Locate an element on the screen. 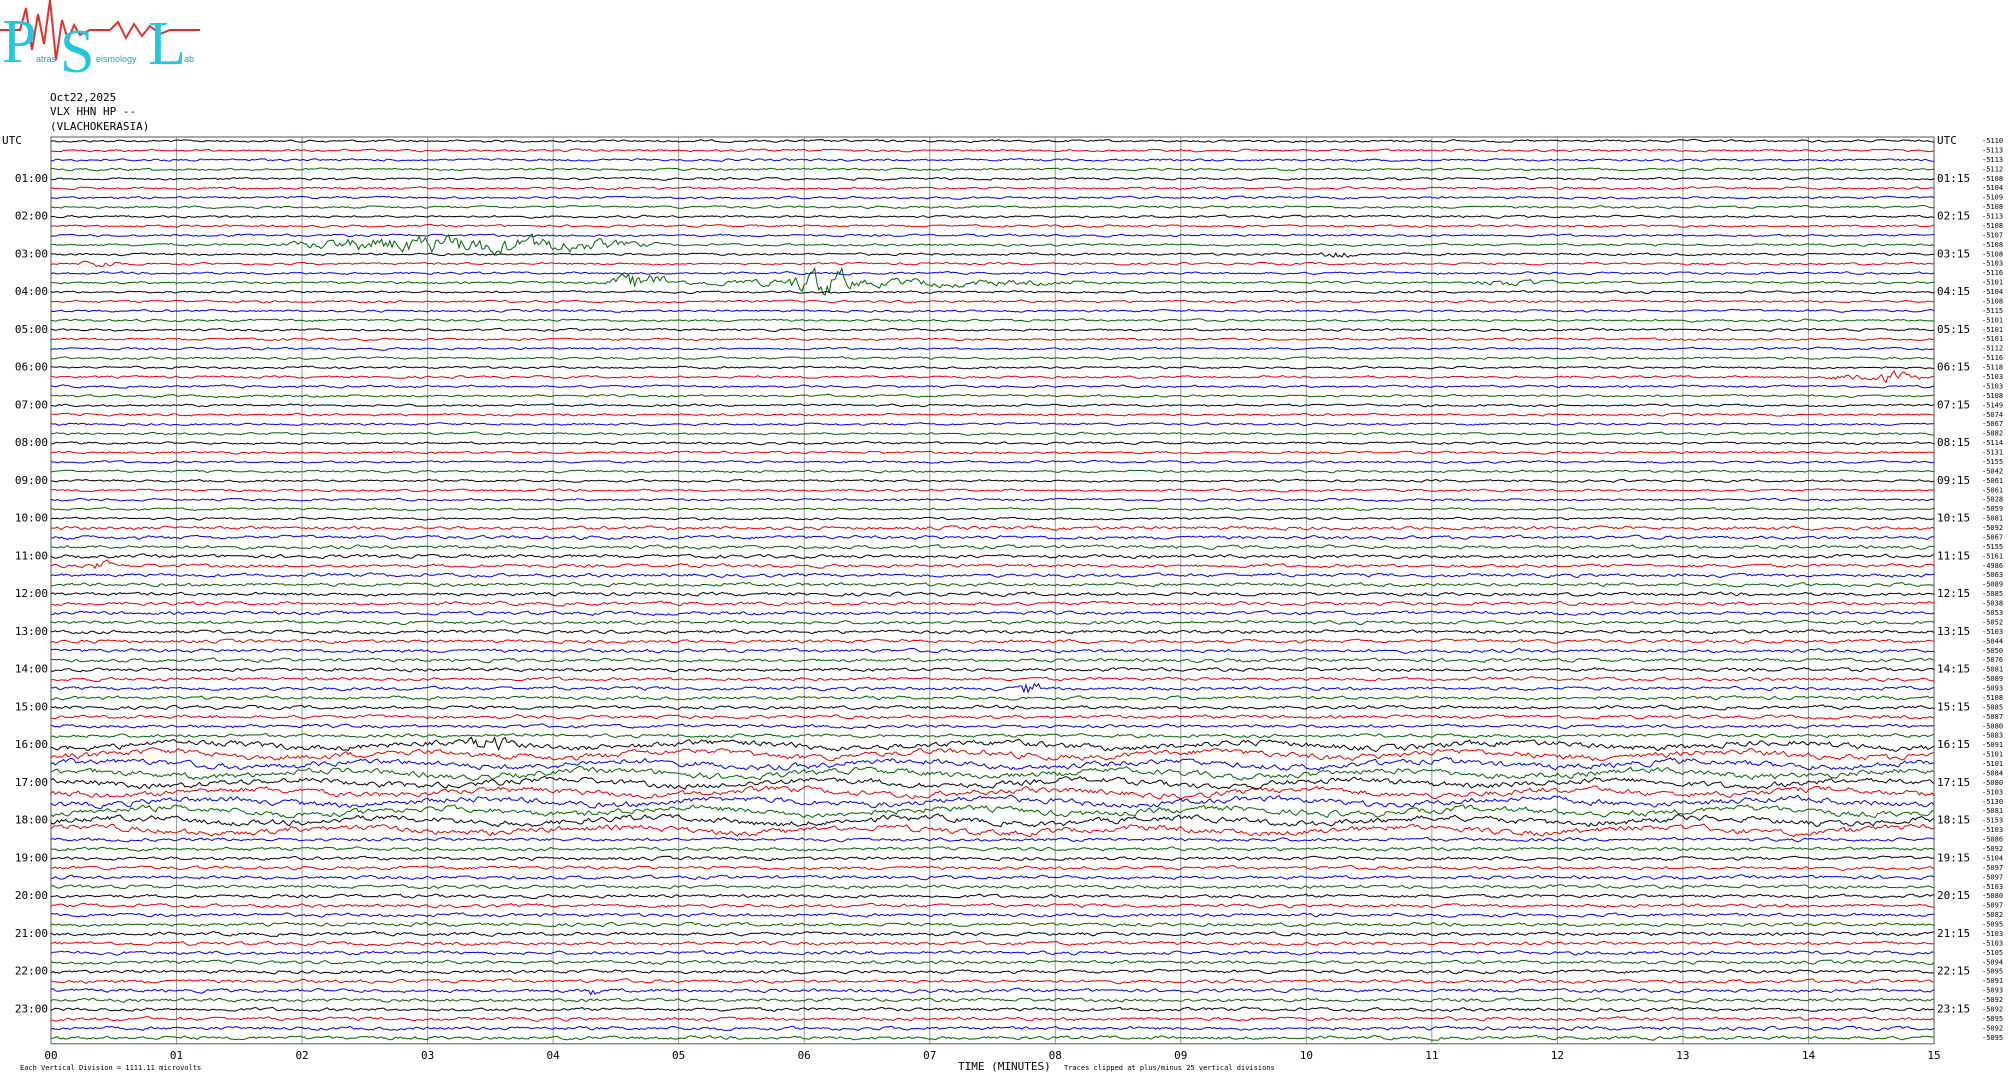 This screenshot has height=1080, width=2010. trace-label: -5089 is located at coordinates (1992, 585).